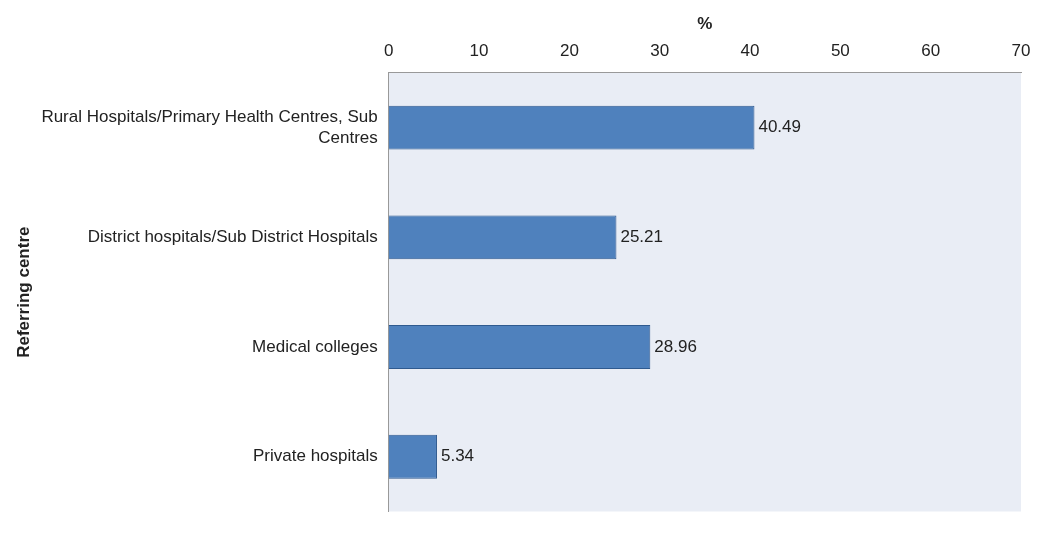  I want to click on x-tick-label: 10, so click(479, 51).